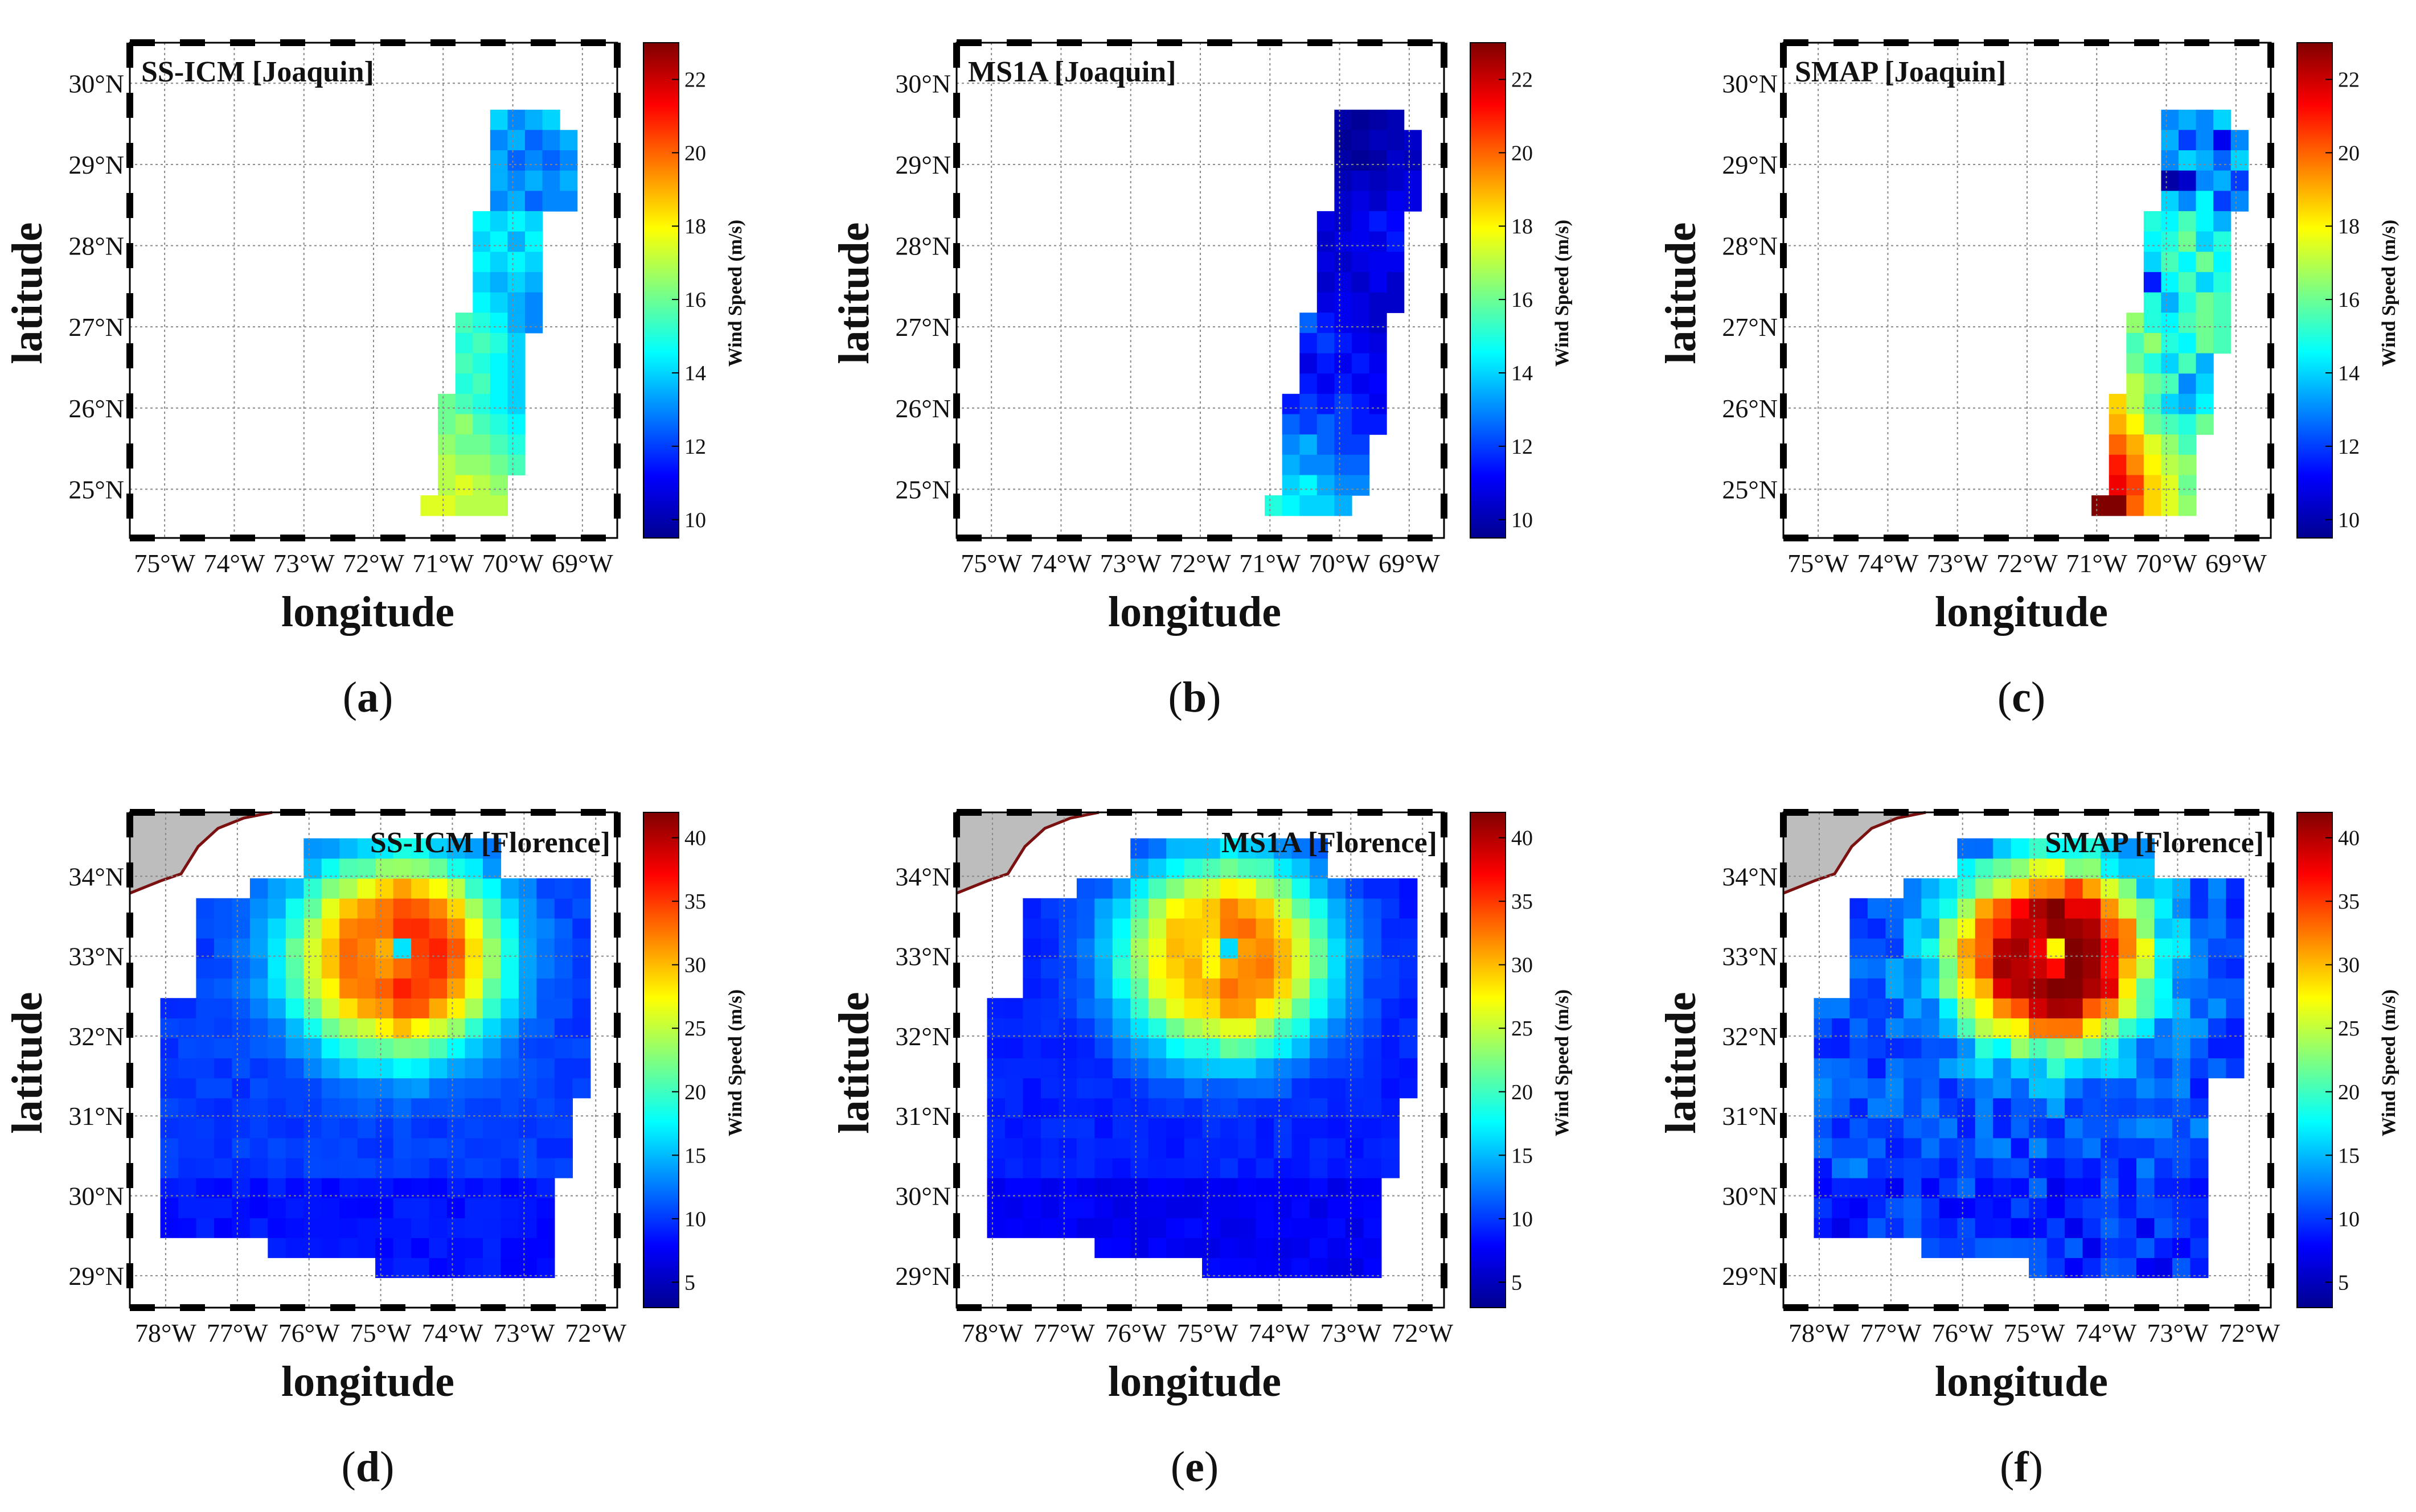  What do you see at coordinates (368, 1382) in the screenshot?
I see `x-axis-label: longitude` at bounding box center [368, 1382].